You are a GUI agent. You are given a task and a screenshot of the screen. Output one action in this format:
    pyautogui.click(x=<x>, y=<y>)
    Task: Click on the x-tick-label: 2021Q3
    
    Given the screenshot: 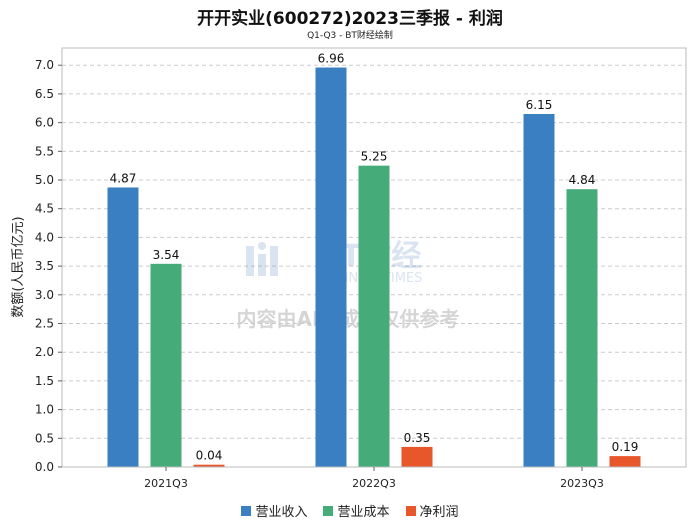 What is the action you would take?
    pyautogui.click(x=166, y=483)
    